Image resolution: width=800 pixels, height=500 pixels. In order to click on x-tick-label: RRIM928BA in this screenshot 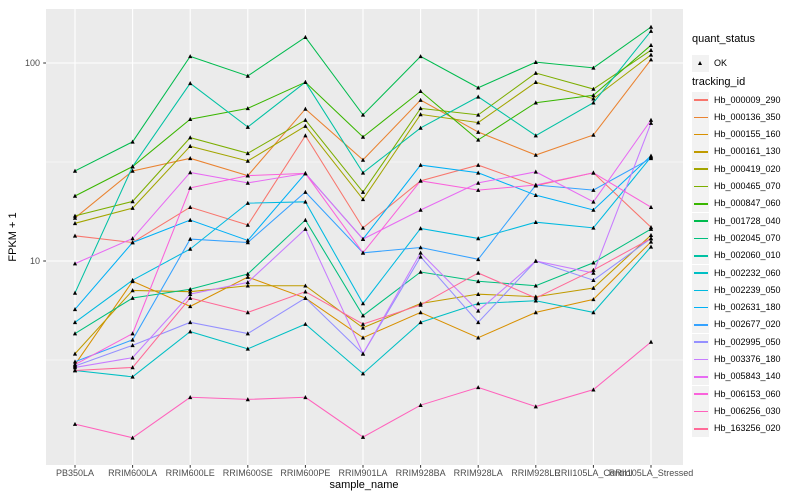, I will do `click(420, 473)`.